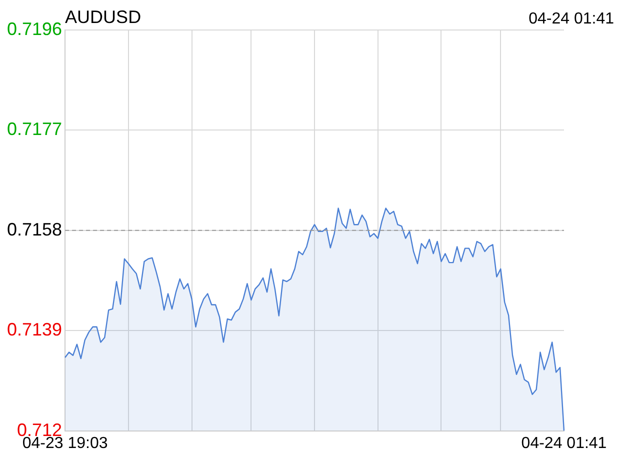 Image resolution: width=620 pixels, height=460 pixels. What do you see at coordinates (571, 19) in the screenshot?
I see `text: 04-24 01:41` at bounding box center [571, 19].